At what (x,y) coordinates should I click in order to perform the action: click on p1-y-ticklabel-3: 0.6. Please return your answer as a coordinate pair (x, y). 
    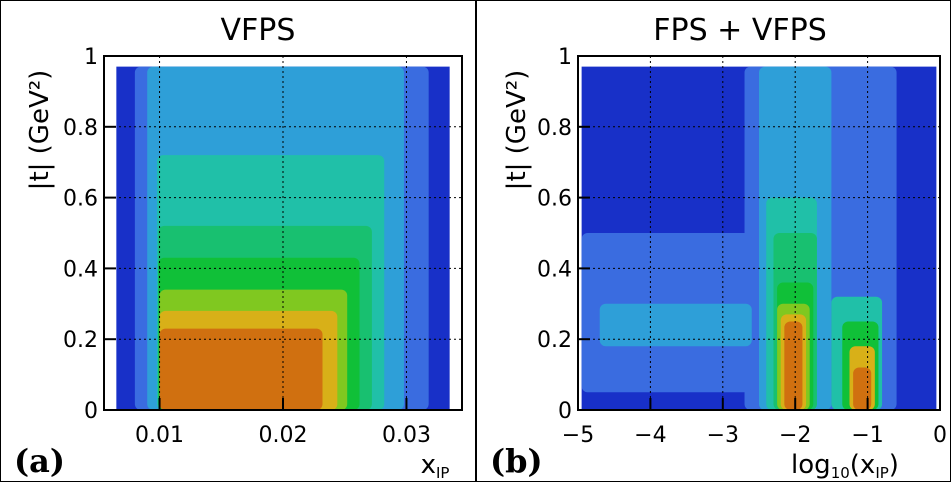
    Looking at the image, I should click on (554, 199).